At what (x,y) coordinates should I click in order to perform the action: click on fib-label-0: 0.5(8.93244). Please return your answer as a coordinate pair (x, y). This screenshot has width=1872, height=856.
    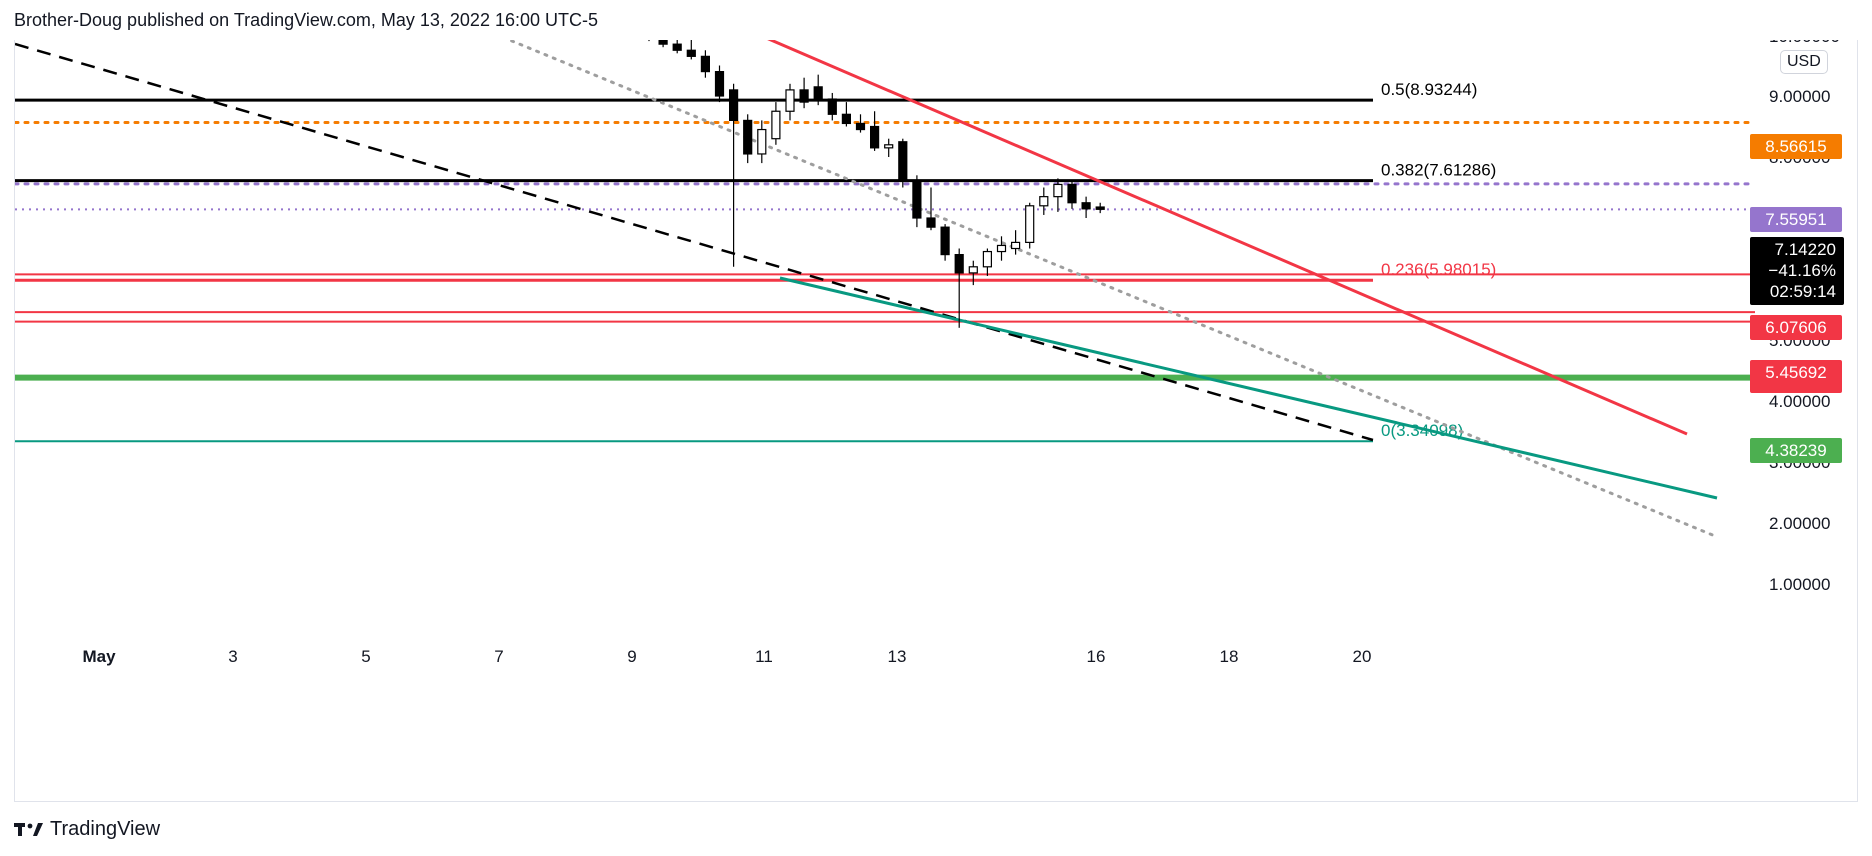
    Looking at the image, I should click on (1429, 89).